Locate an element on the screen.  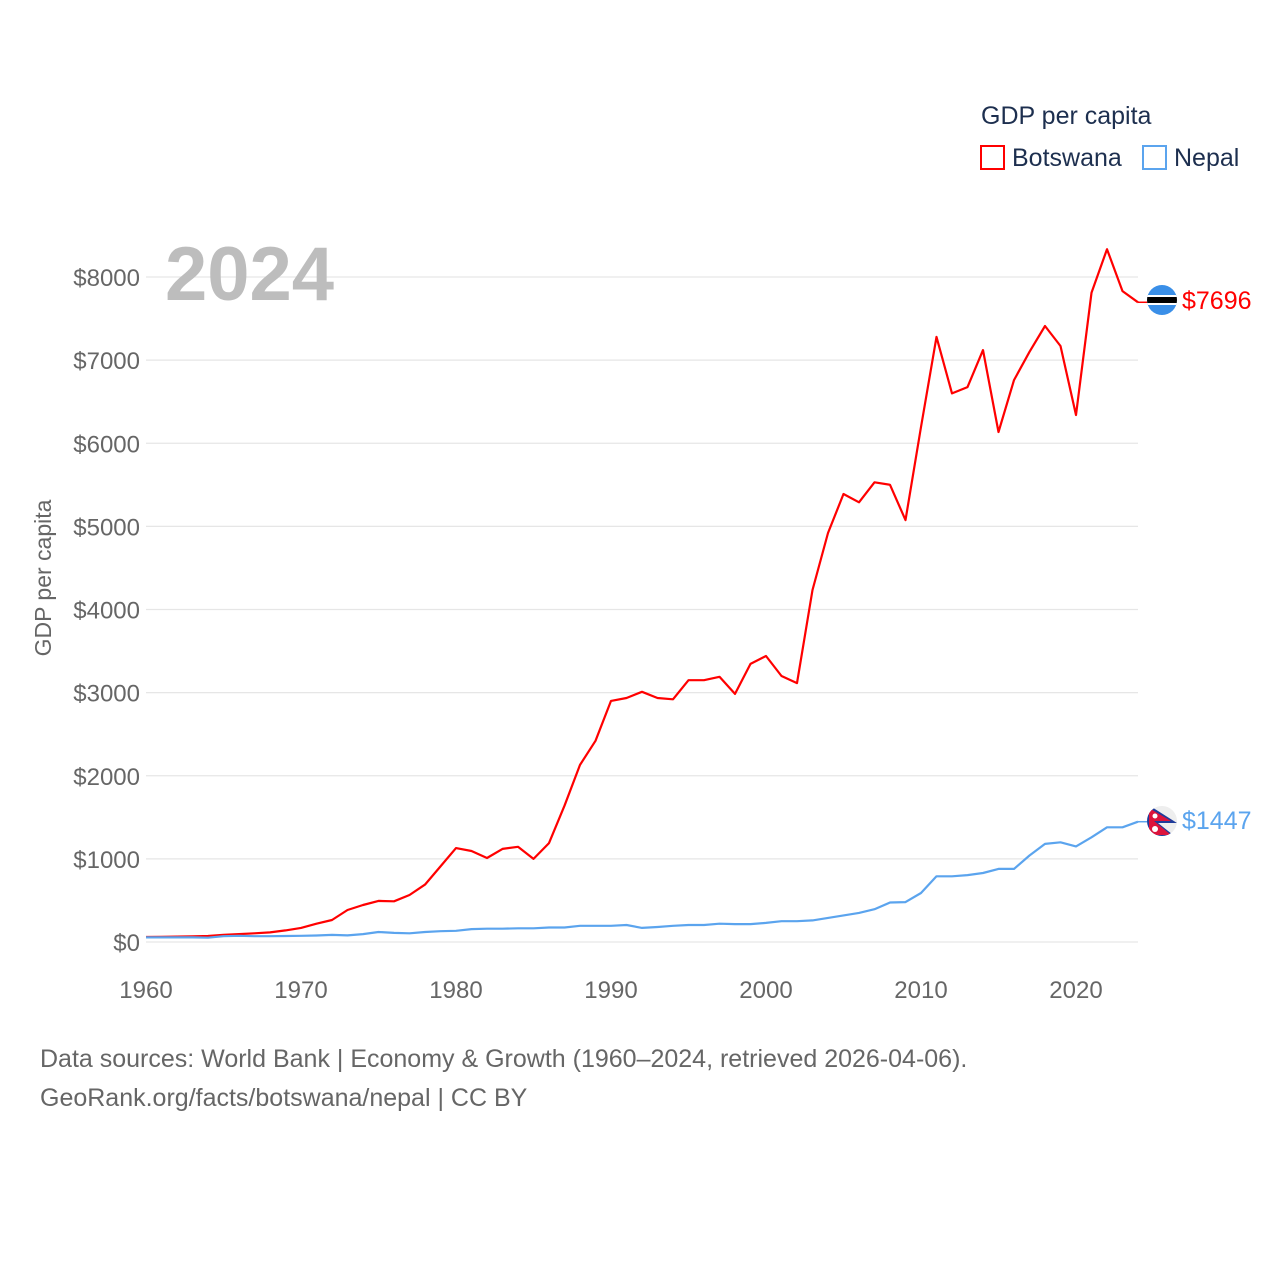
y-tick-label: $8000 is located at coordinates (106, 278).